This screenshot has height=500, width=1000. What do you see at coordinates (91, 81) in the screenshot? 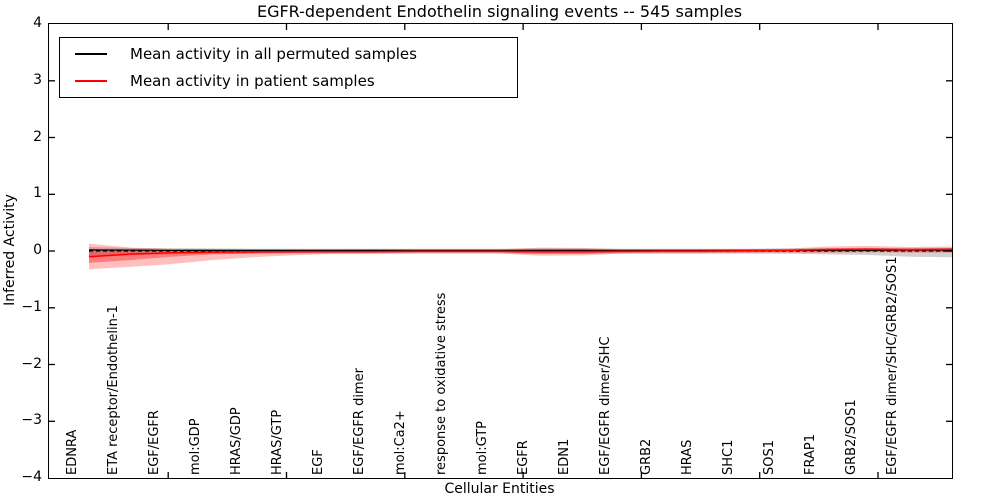
I see `legend-line-sample-patient` at bounding box center [91, 81].